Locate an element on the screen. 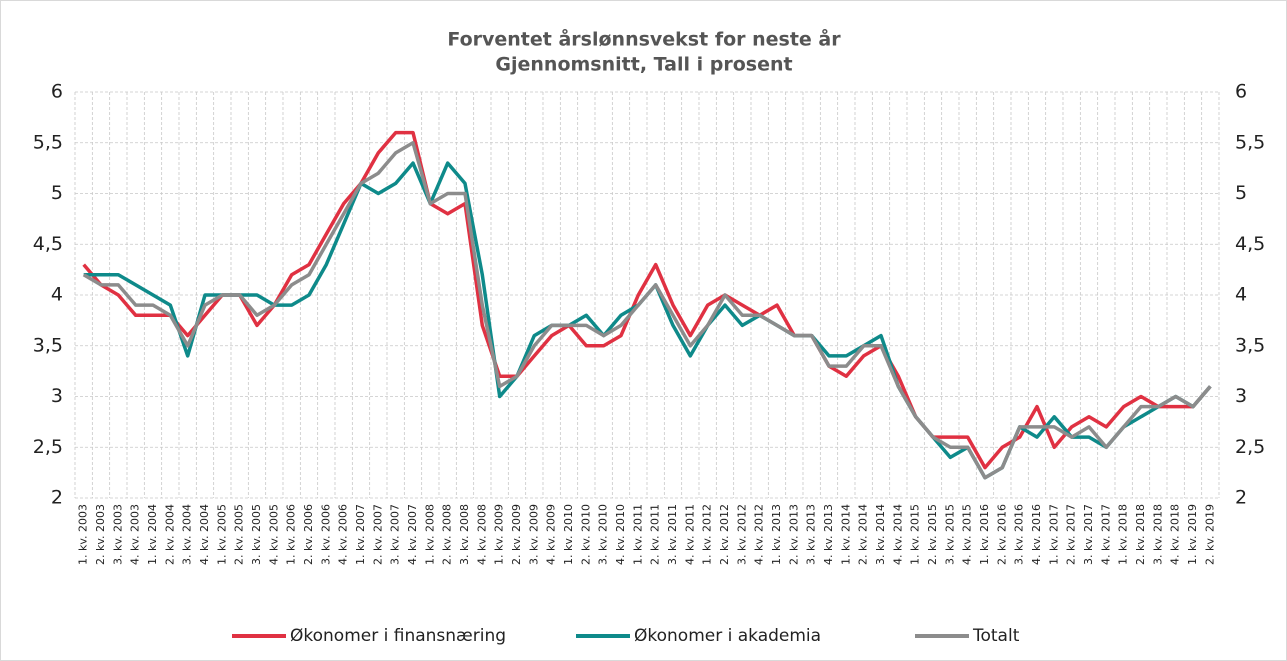 The image size is (1287, 661). y-tick-label: 2,5 is located at coordinates (48, 447).